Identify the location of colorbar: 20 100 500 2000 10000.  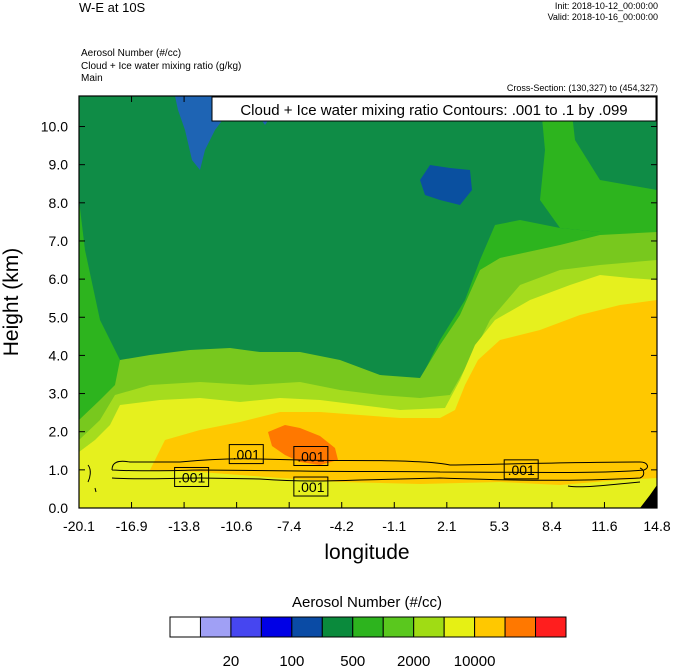
(368, 641).